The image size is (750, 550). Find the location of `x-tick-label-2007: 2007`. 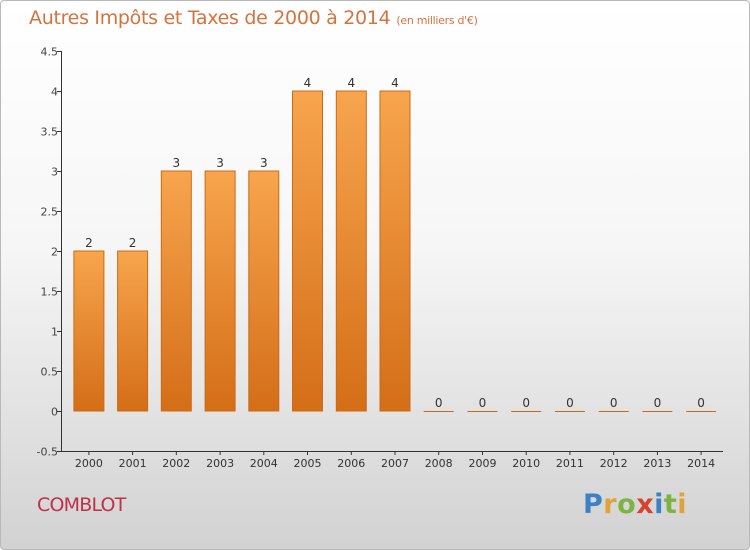

x-tick-label-2007: 2007 is located at coordinates (395, 463).